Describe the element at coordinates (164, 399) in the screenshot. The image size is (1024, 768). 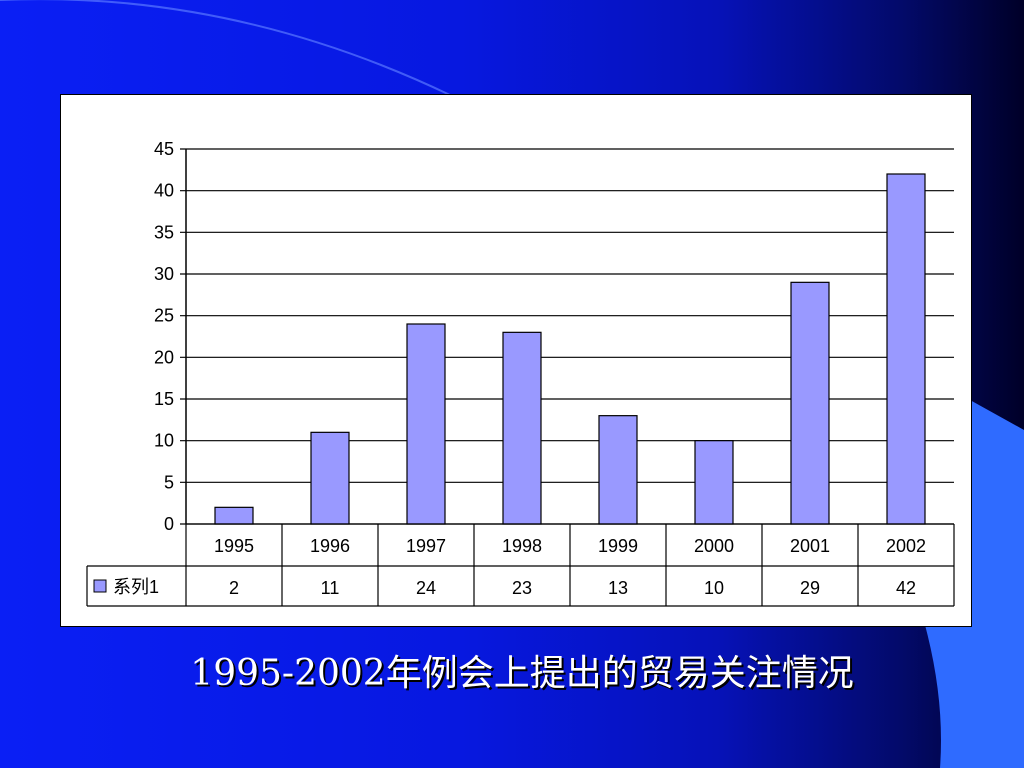
I see `y-tick-label: 15` at that location.